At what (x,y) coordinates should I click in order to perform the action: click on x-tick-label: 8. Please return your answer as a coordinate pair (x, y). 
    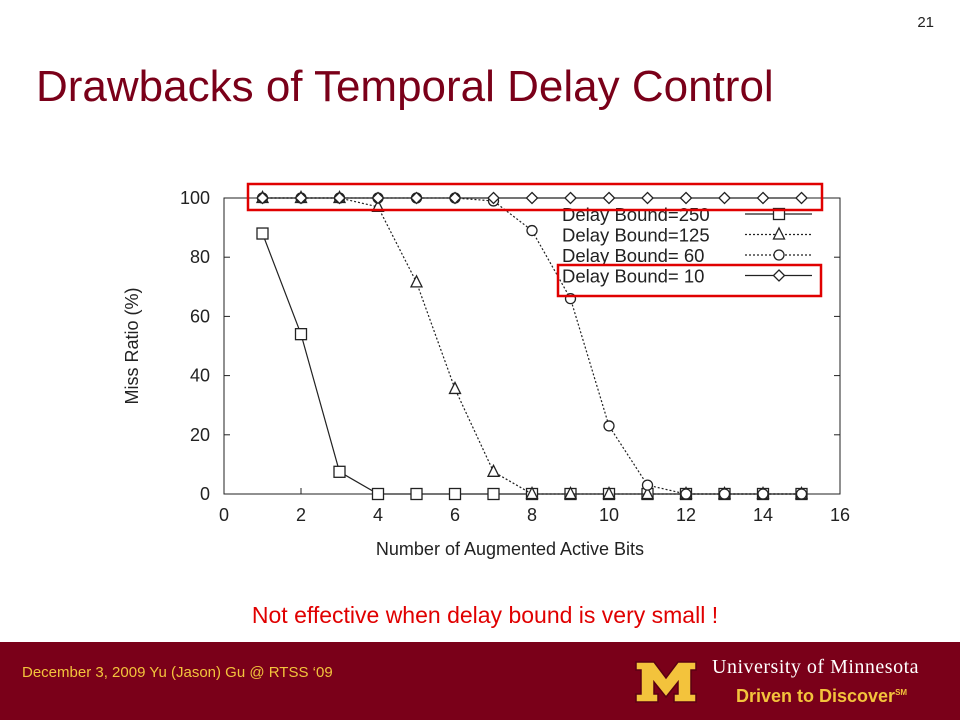
    Looking at the image, I should click on (532, 515).